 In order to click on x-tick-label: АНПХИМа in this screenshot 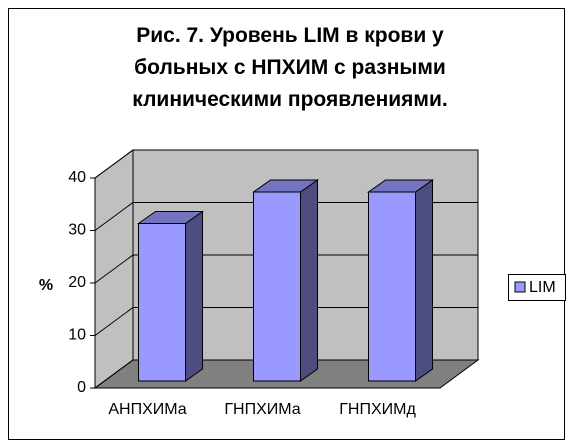, I will do `click(147, 409)`.